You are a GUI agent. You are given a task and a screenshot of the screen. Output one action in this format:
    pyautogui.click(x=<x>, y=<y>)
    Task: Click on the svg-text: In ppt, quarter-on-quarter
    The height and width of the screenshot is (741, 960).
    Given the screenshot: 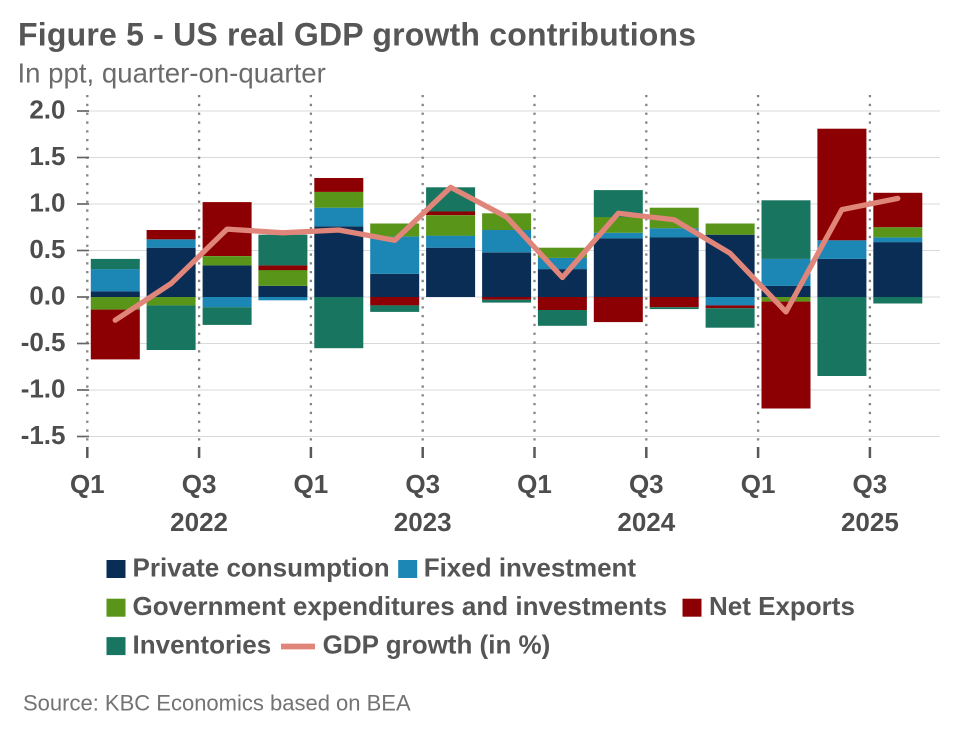 What is the action you would take?
    pyautogui.click(x=172, y=73)
    